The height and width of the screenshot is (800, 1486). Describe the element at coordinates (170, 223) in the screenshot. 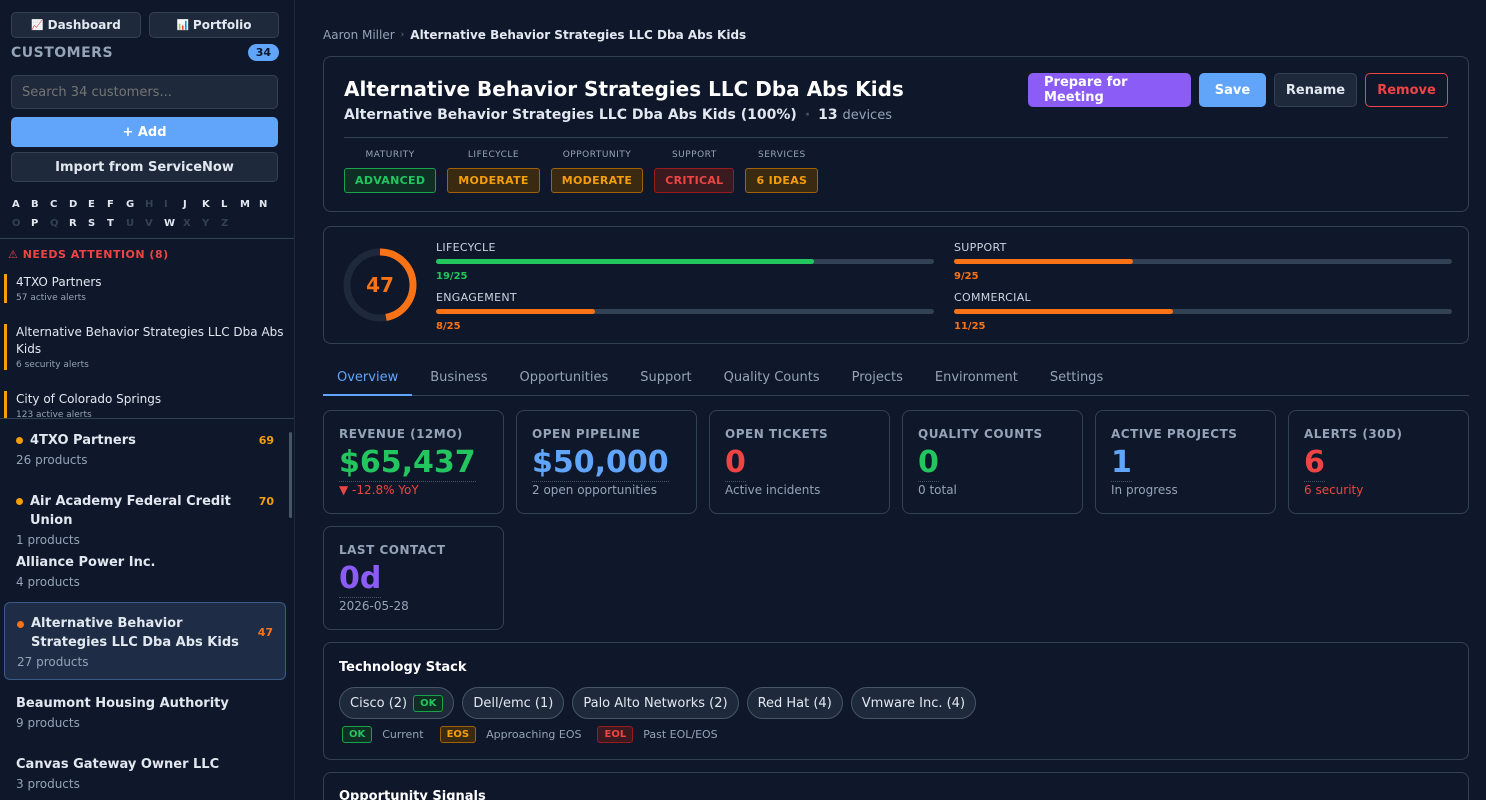

I see `alphabet-letter-w: W` at that location.